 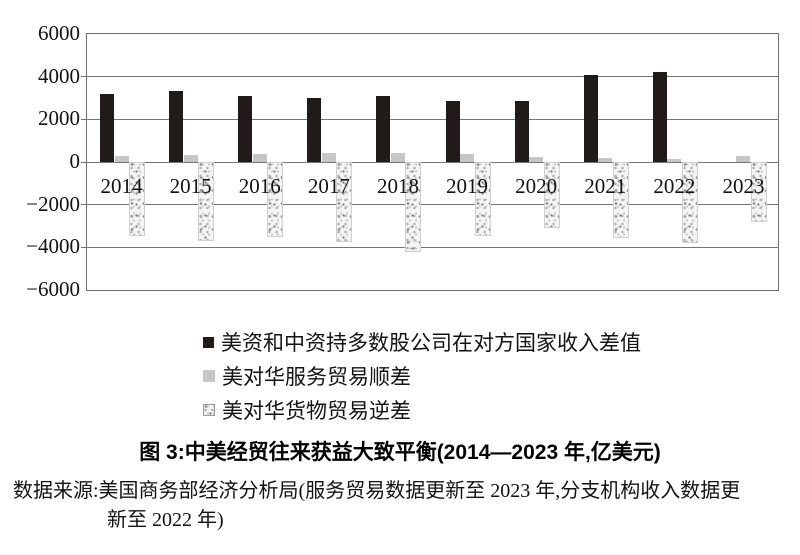 What do you see at coordinates (482, 199) in the screenshot?
I see `bar-series2-2019` at bounding box center [482, 199].